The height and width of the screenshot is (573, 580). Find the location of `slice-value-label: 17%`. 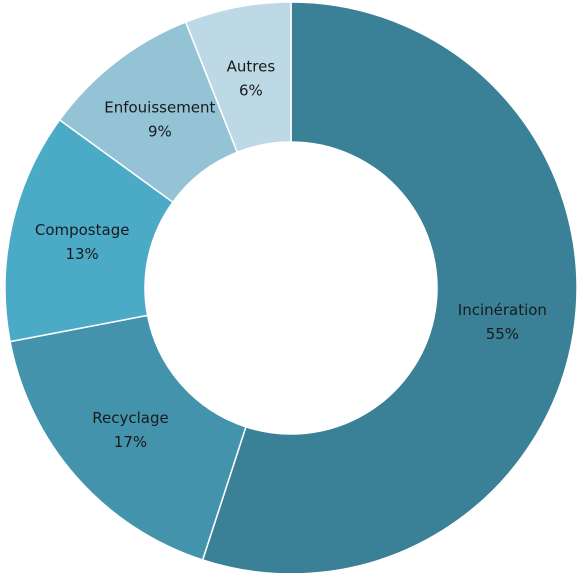

slice-value-label: 17% is located at coordinates (130, 442).